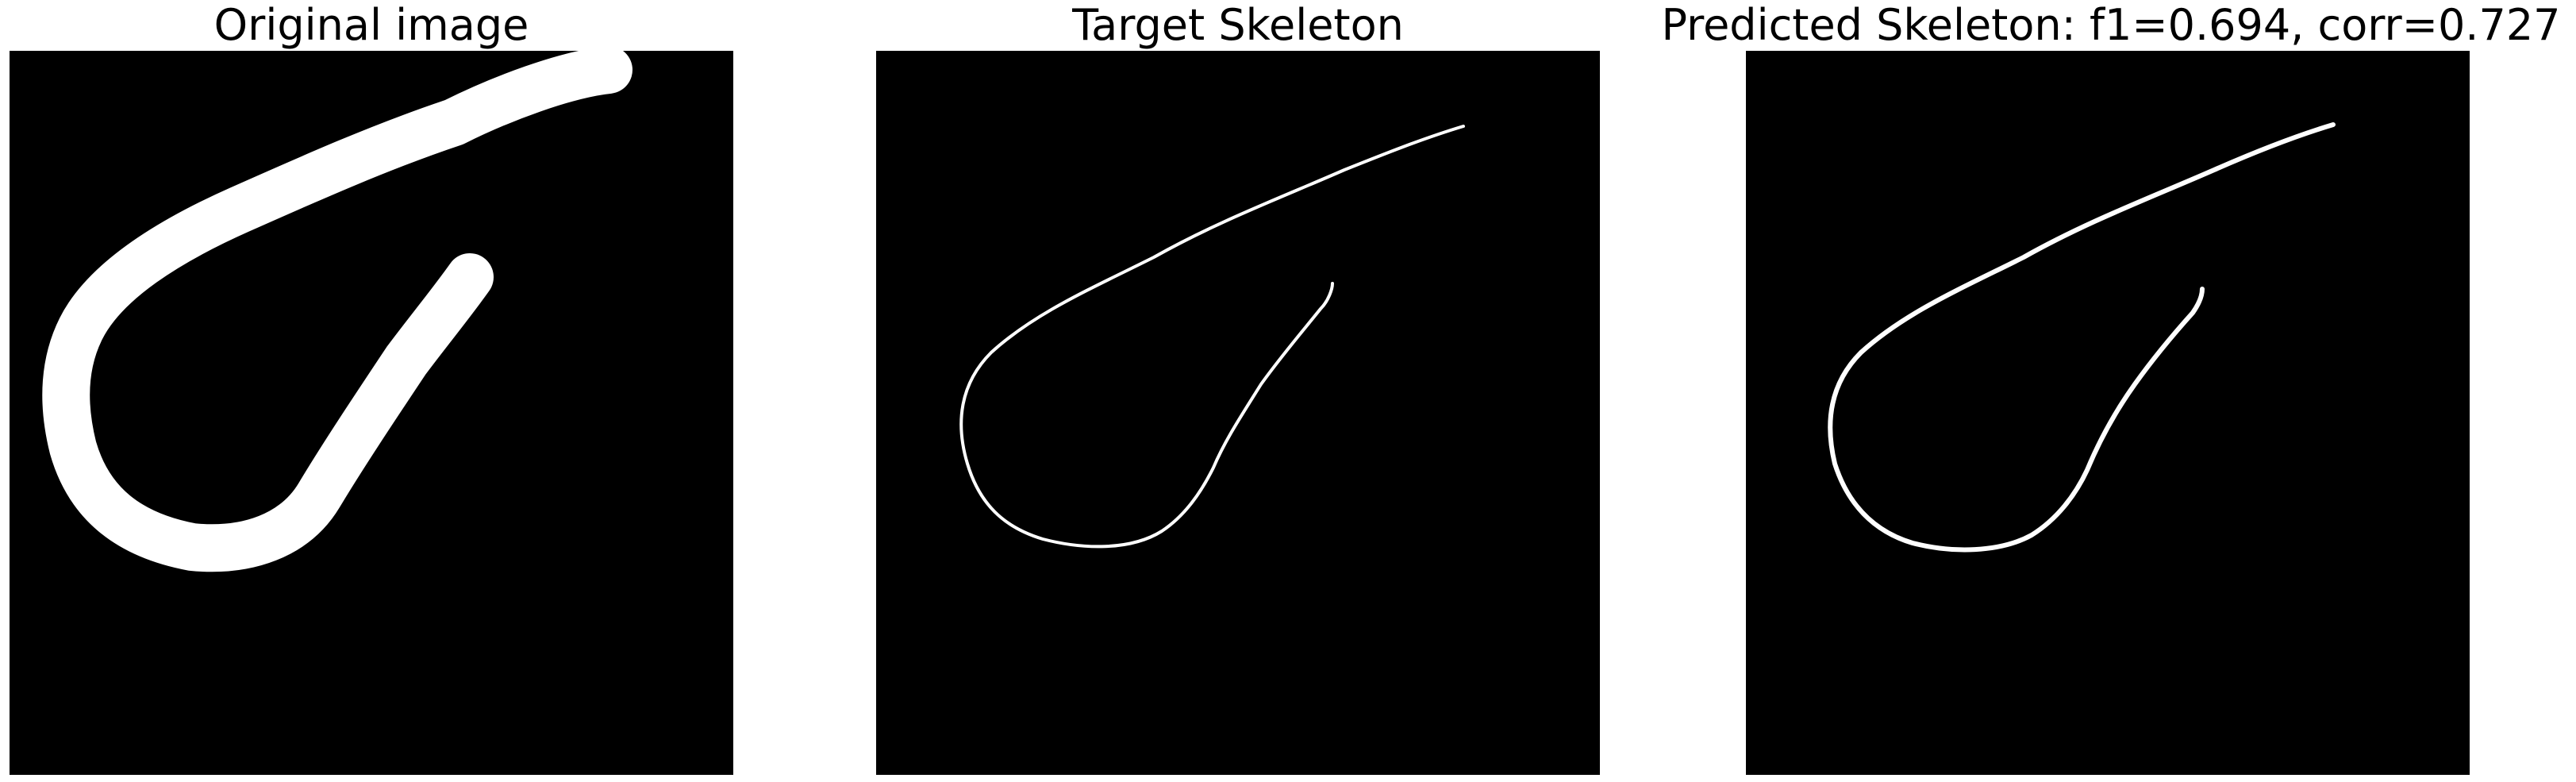  I want to click on target-skeleton-line, so click(1212, 337).